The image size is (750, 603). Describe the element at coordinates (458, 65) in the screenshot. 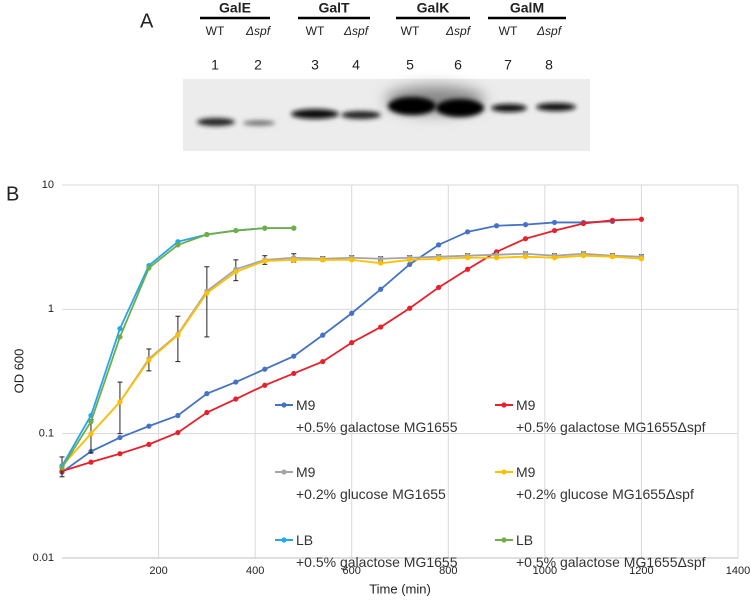

I see `lane-number: 6` at that location.